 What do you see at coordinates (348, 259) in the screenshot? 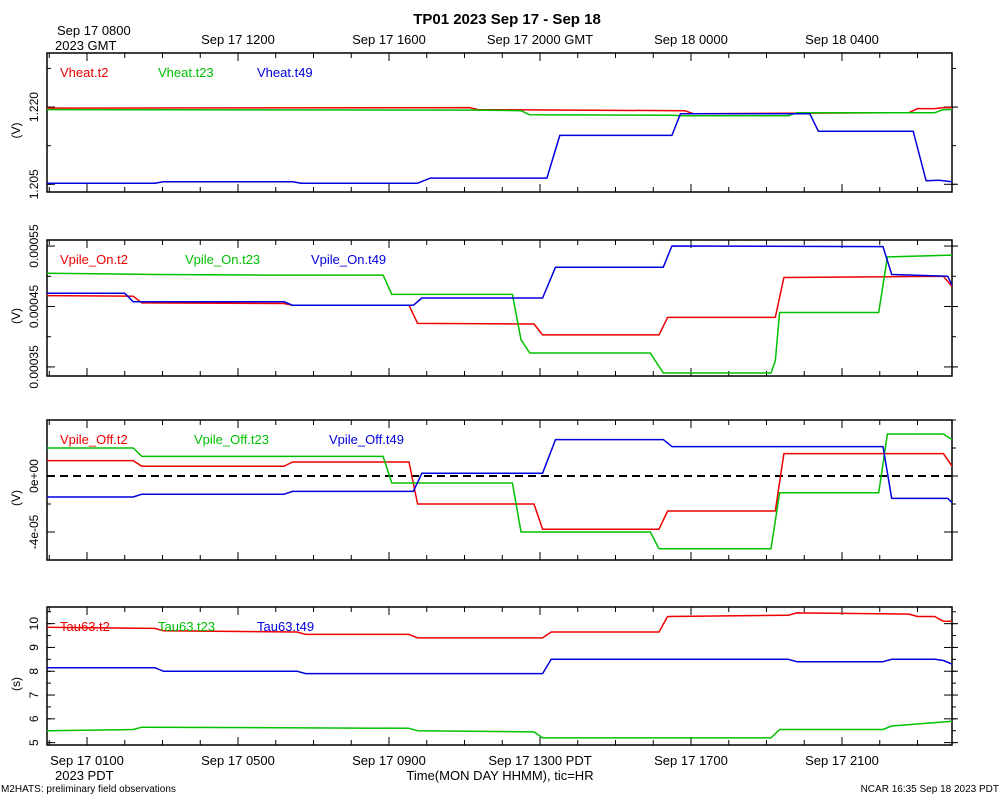
I see `legend-entry: Vpile_On.t49` at bounding box center [348, 259].